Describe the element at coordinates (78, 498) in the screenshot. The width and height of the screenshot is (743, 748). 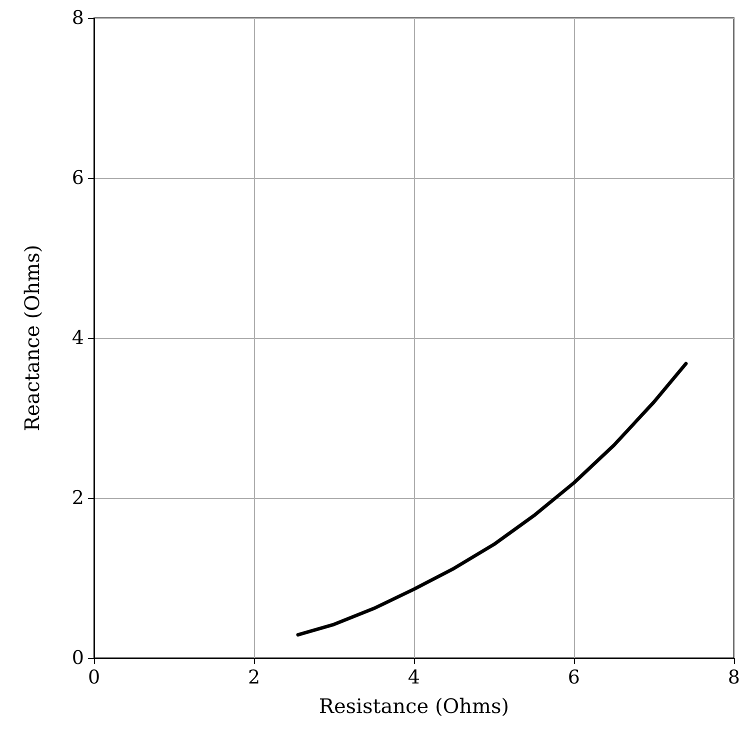
I see `y-tick-label: 2` at that location.